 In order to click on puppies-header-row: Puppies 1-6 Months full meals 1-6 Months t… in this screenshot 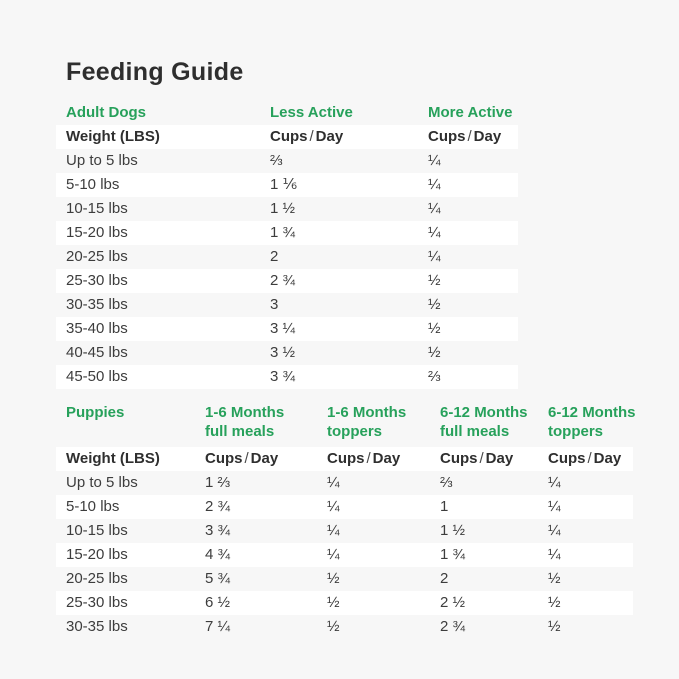, I will do `click(346, 424)`.